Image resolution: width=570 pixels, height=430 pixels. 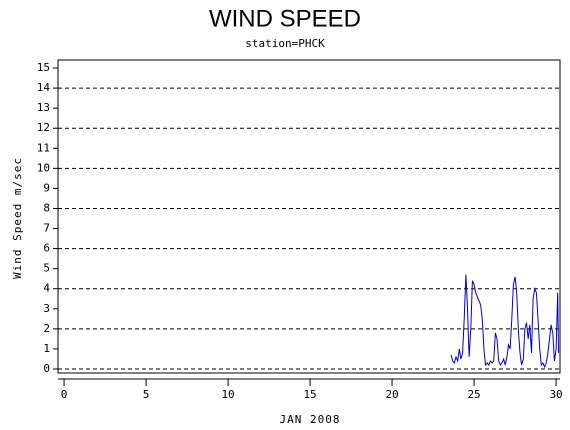 I want to click on x-tick-label: 0, so click(x=64, y=394).